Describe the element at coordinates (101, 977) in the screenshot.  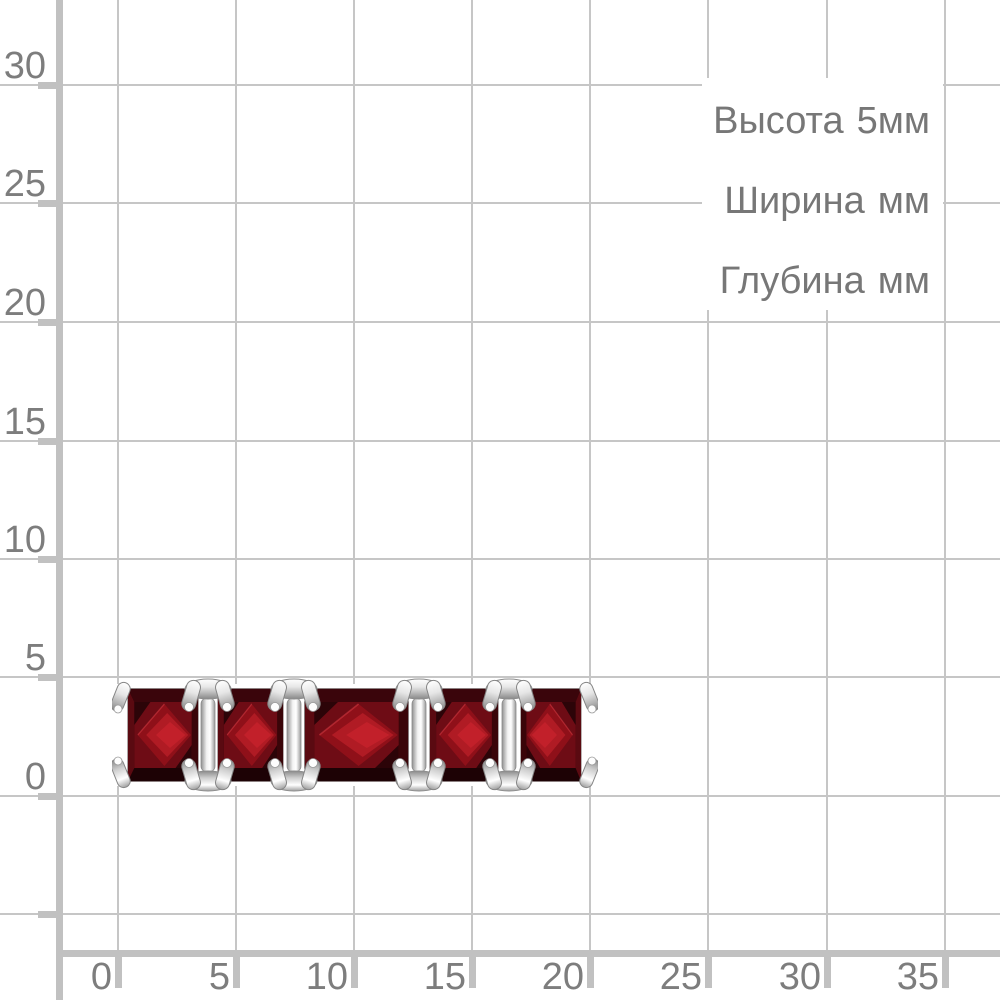
I see `x-axis-label: 0` at that location.